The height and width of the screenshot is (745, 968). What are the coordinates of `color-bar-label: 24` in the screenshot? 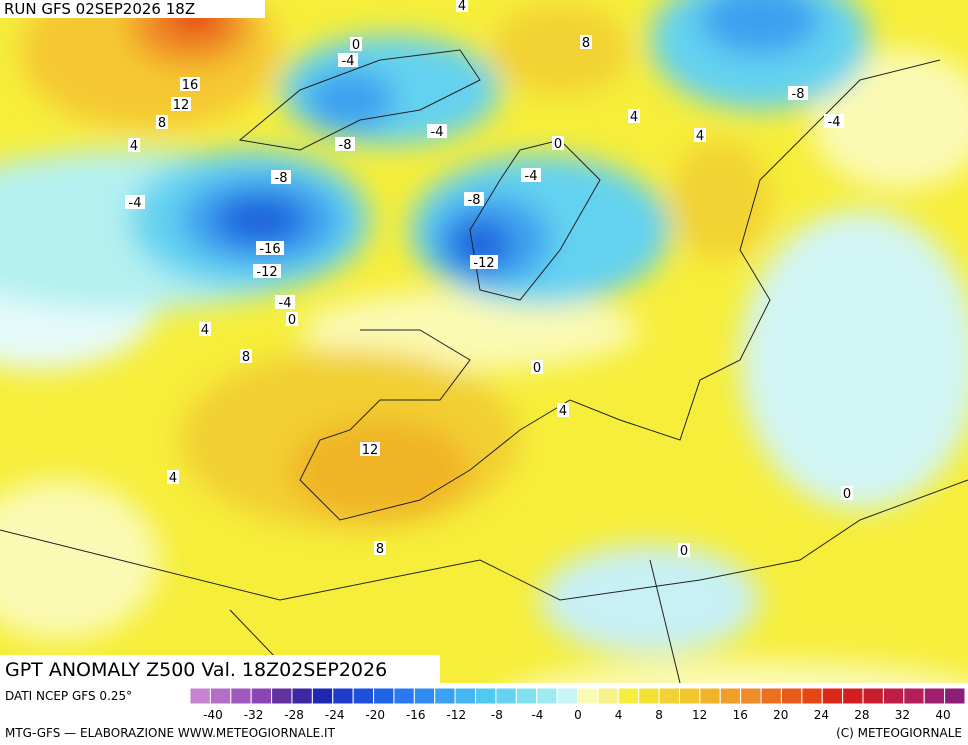 It's located at (821, 715).